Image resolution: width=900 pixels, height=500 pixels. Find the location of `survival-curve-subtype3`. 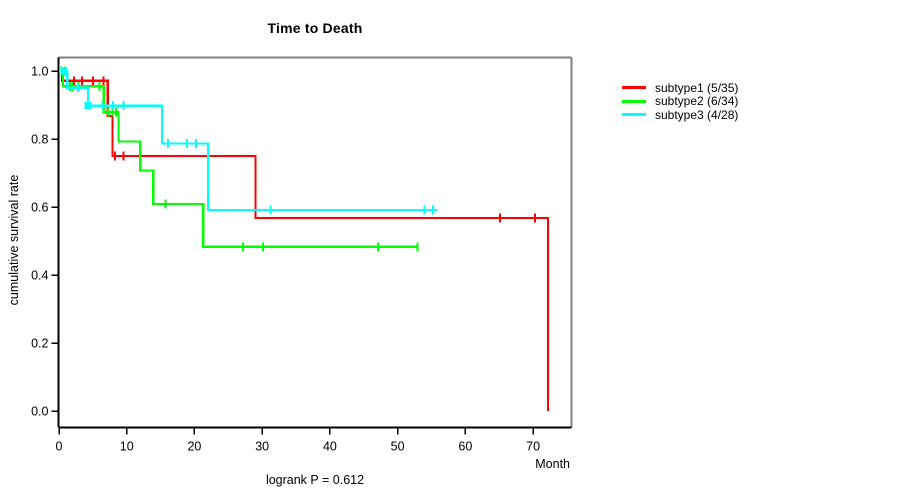

survival-curve-subtype3 is located at coordinates (248, 141).